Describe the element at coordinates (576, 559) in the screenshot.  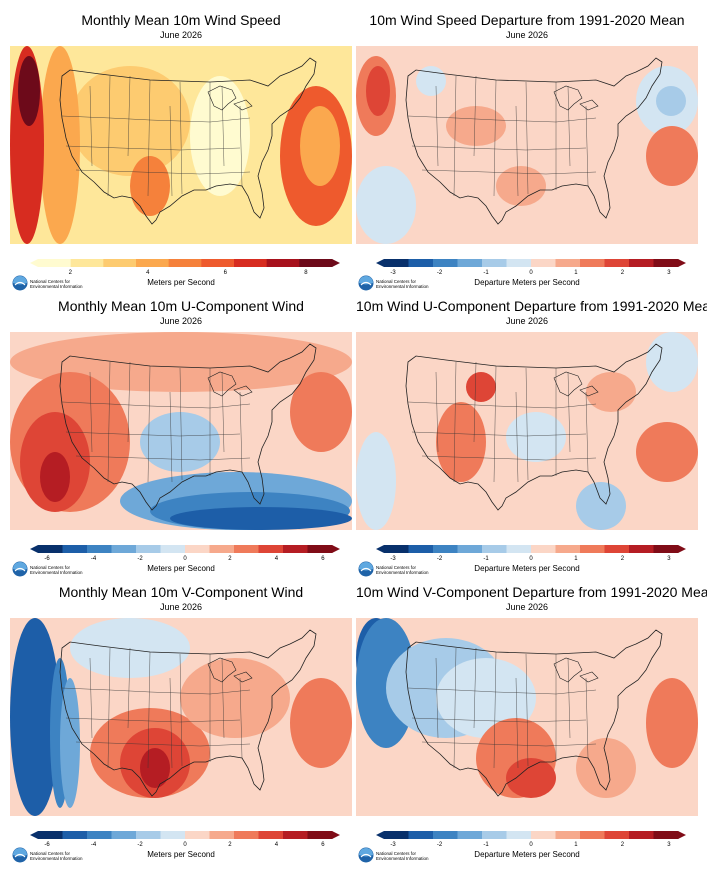
I see `colorbar-tick-label: 1` at that location.